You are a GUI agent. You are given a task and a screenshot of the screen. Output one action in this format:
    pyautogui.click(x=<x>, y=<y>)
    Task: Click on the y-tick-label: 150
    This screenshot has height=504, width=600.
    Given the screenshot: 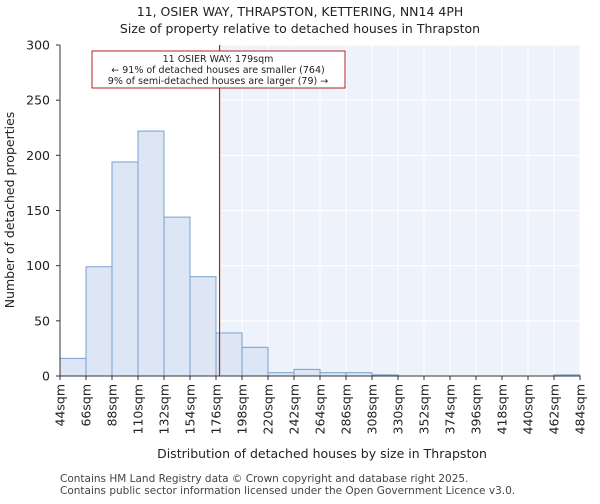 What is the action you would take?
    pyautogui.click(x=38, y=210)
    